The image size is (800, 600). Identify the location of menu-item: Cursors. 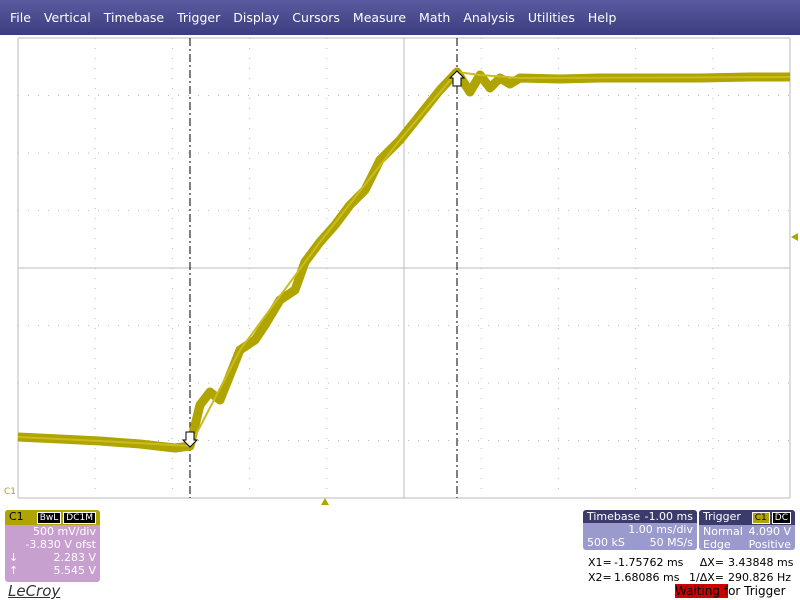
(316, 17).